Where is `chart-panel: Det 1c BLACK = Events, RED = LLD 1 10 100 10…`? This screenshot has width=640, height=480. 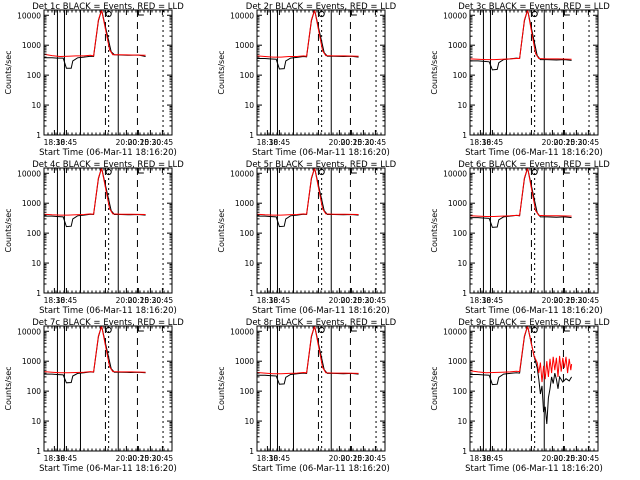 chart-panel: Det 1c BLACK = Events, RED = LLD 1 10 100 10… is located at coordinates (94, 80).